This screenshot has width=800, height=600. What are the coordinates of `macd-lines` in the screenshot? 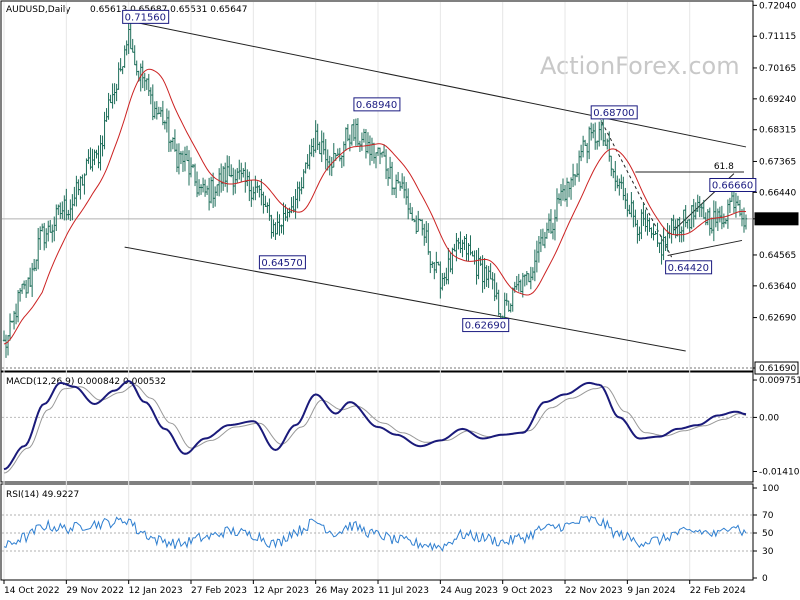 It's located at (377, 426).